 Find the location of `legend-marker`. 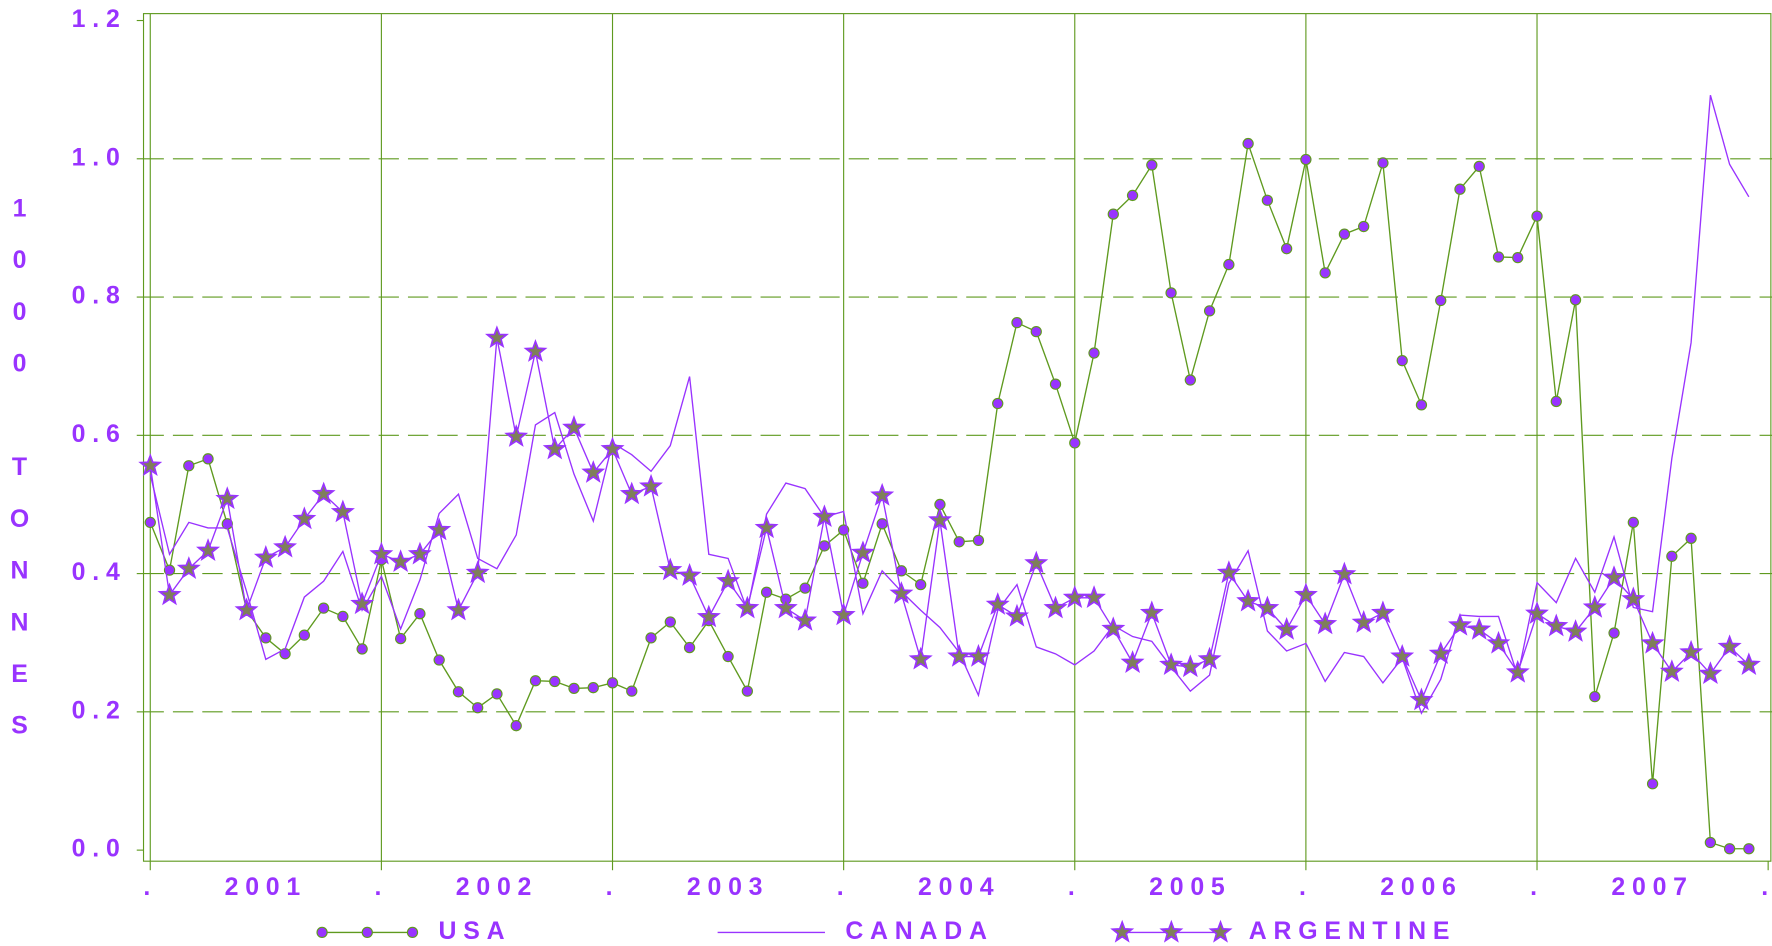

legend-marker is located at coordinates (1171, 931).